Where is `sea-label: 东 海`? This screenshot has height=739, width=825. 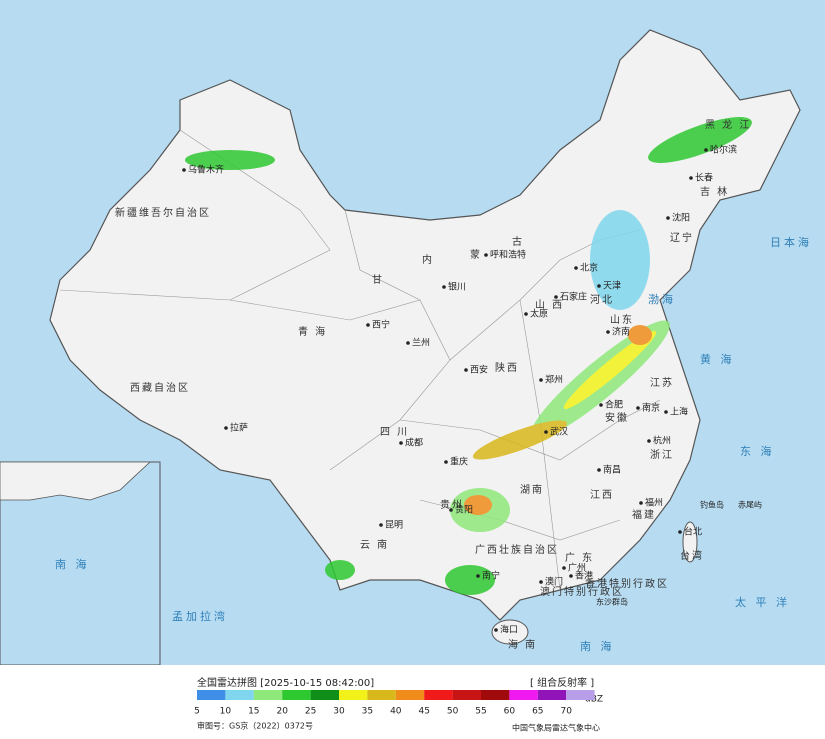 sea-label: 东 海 is located at coordinates (757, 451).